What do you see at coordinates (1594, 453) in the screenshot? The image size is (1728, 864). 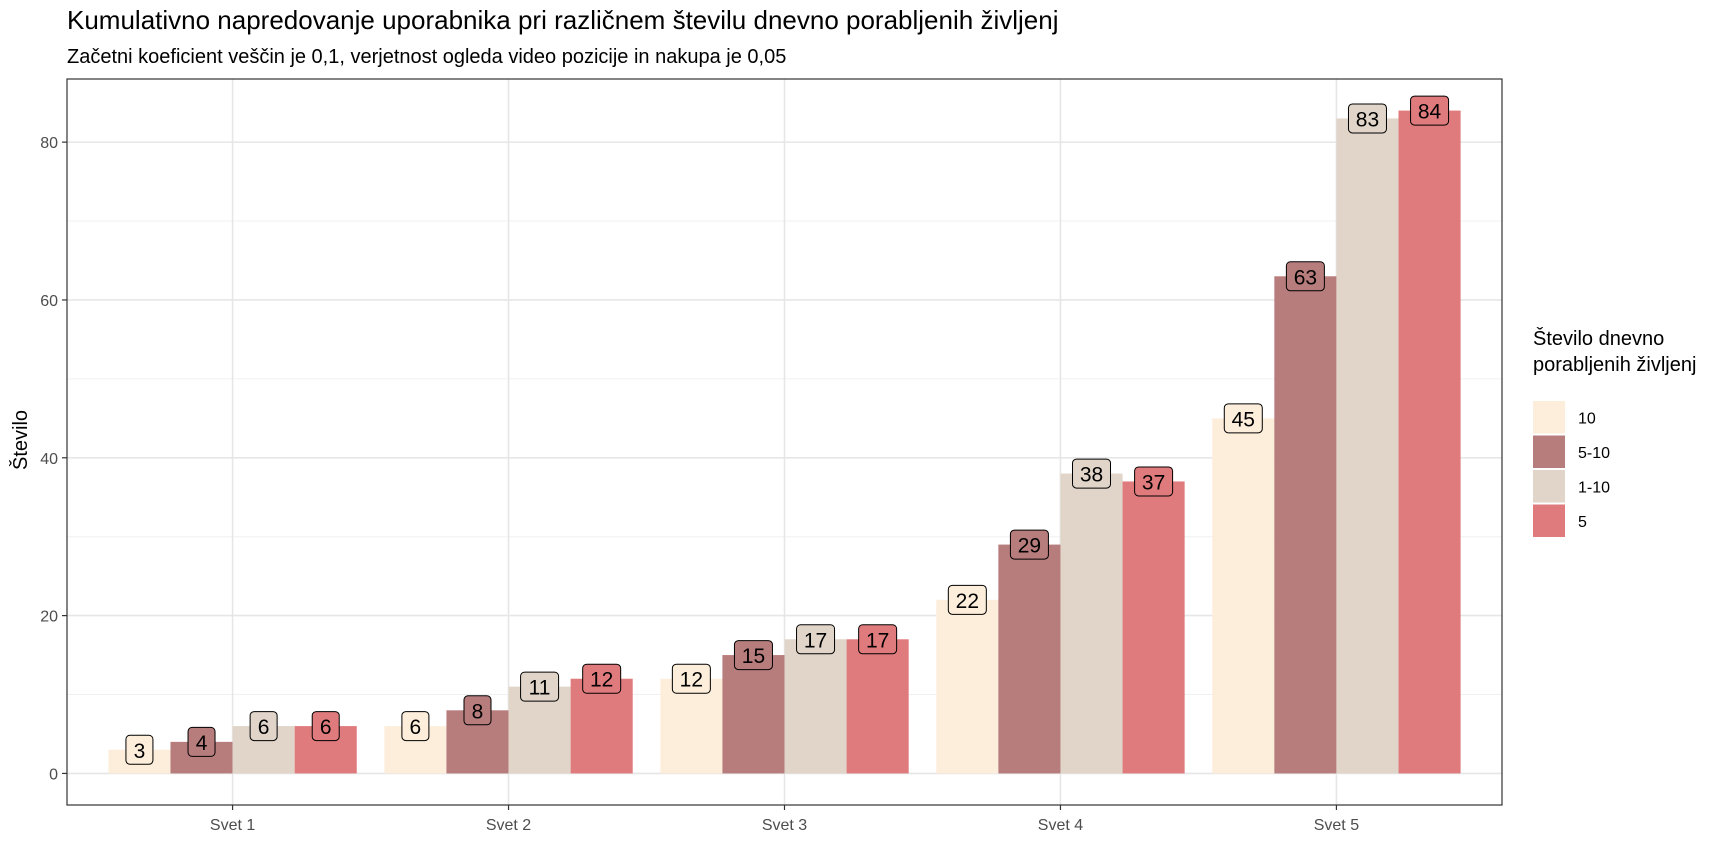 I see `legend-label: 5-10` at bounding box center [1594, 453].